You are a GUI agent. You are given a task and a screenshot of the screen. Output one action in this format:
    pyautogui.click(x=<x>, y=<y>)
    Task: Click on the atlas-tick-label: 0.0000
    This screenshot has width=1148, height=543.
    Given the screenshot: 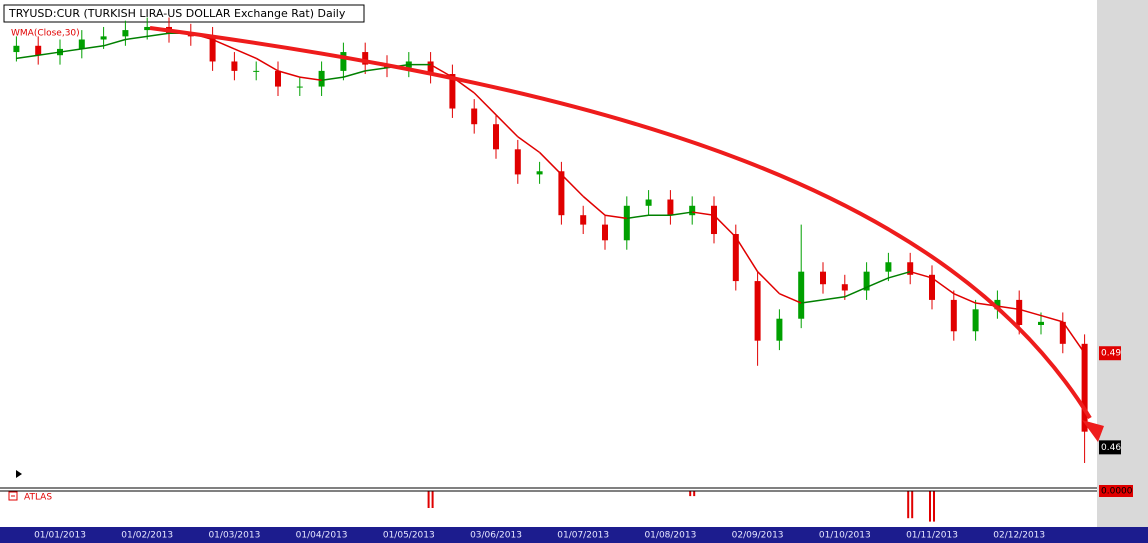 What is the action you would take?
    pyautogui.click(x=1117, y=492)
    